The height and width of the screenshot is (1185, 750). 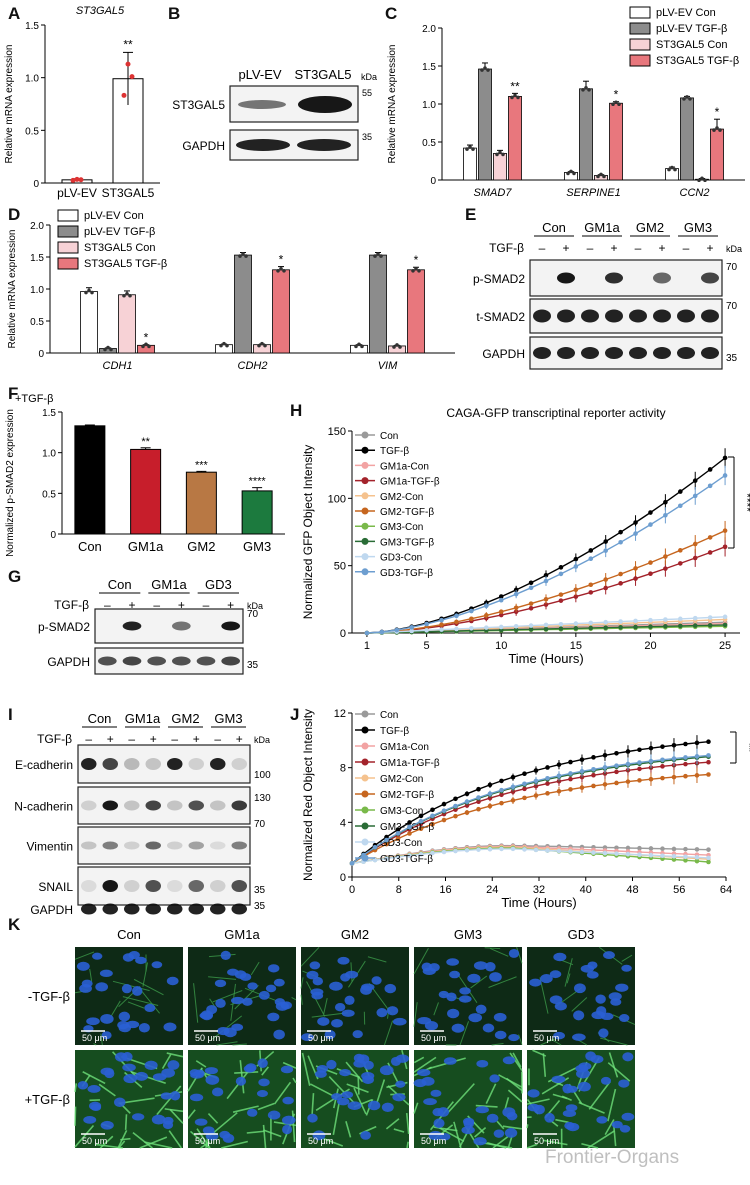 I want to click on chart-A-y-tick-label: 0, so click(x=36, y=184).